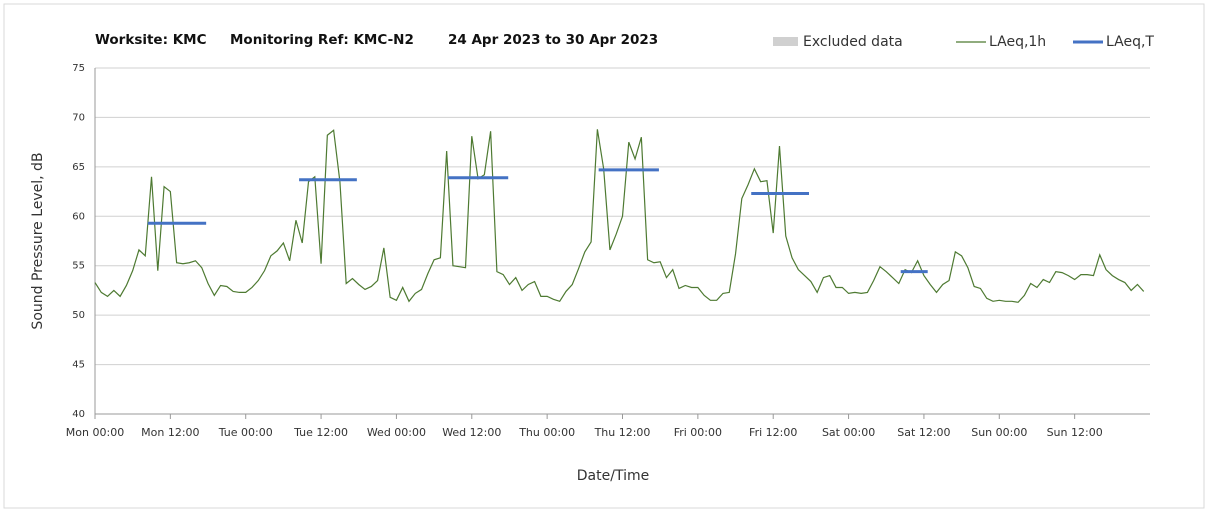 This screenshot has width=1208, height=512. I want to click on x-tick-label: Wed 12:00, so click(471, 432).